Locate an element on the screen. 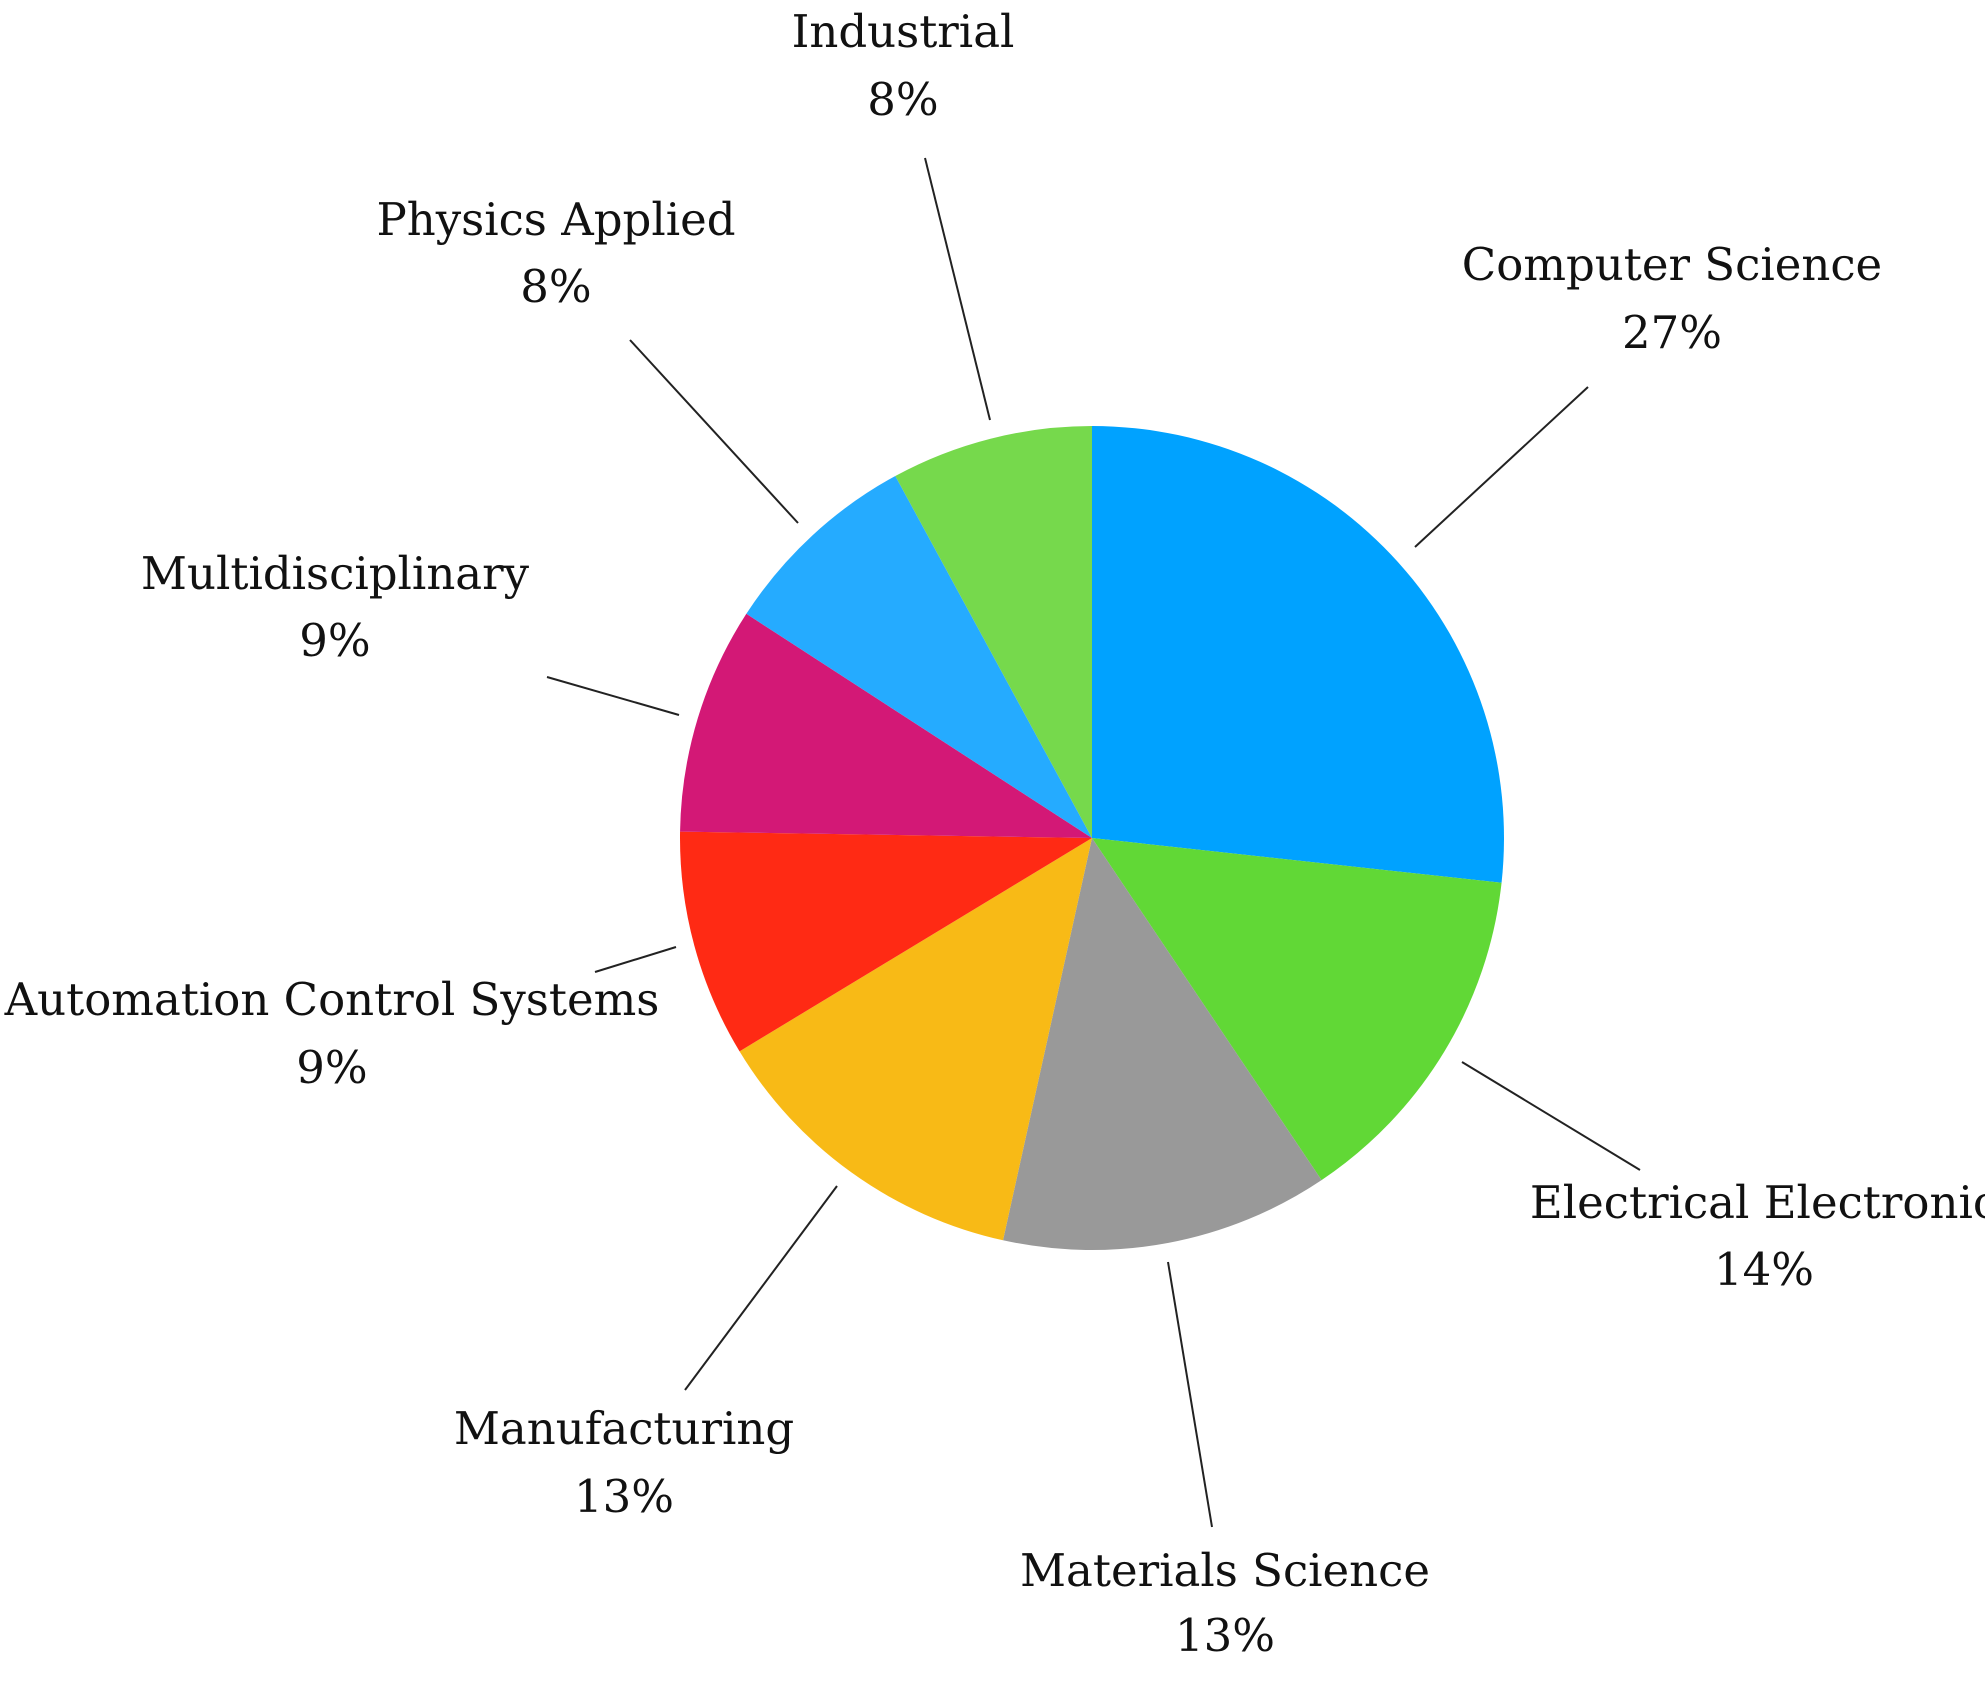 Image resolution: width=1985 pixels, height=1687 pixels. slice-label-manufacturing: Manufacturing is located at coordinates (624, 1428).